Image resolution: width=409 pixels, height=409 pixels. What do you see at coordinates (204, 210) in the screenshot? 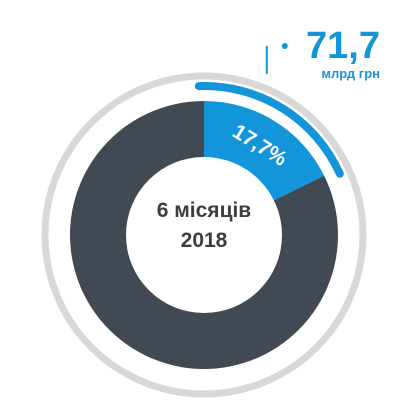
I see `center-label-period: 6 місяців` at bounding box center [204, 210].